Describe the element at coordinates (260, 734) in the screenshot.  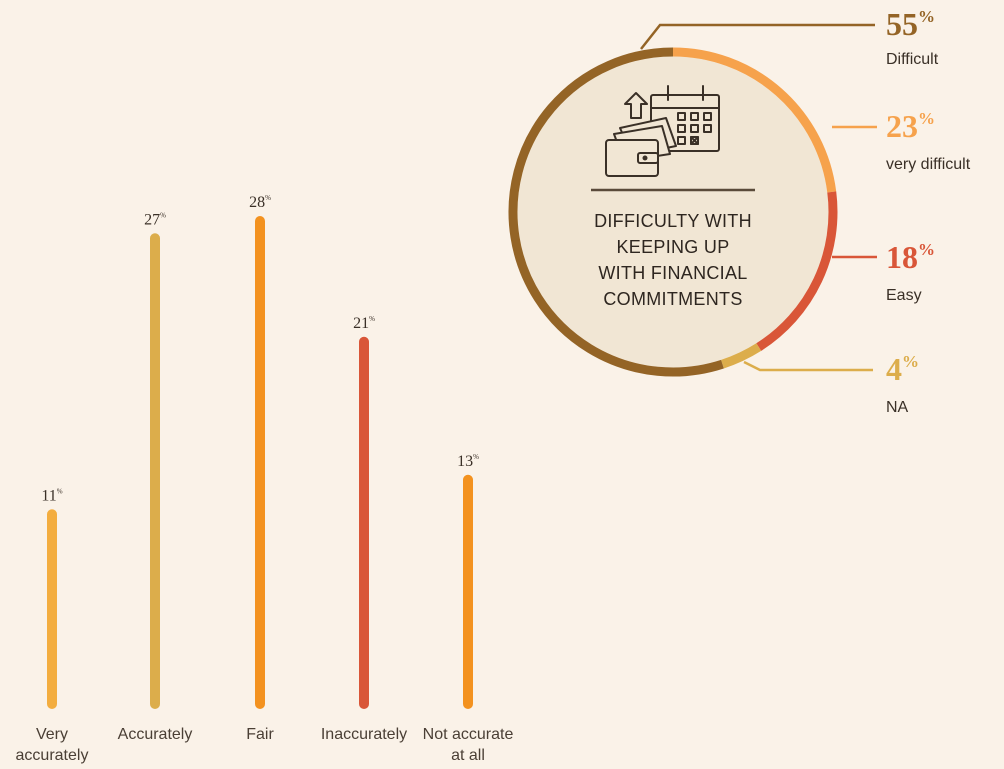
I see `bar-category-label: Fair` at that location.